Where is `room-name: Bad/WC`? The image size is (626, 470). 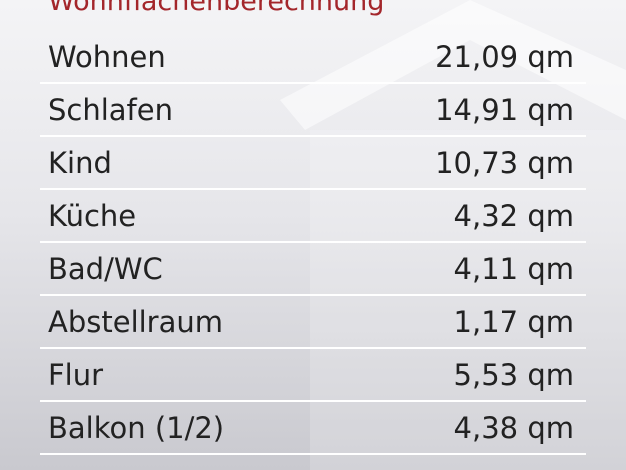 room-name: Bad/WC is located at coordinates (105, 269).